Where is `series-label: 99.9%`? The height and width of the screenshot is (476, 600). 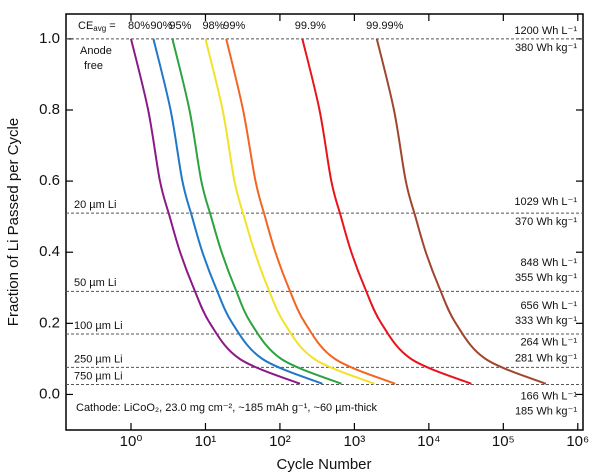 series-label: 99.9% is located at coordinates (310, 26).